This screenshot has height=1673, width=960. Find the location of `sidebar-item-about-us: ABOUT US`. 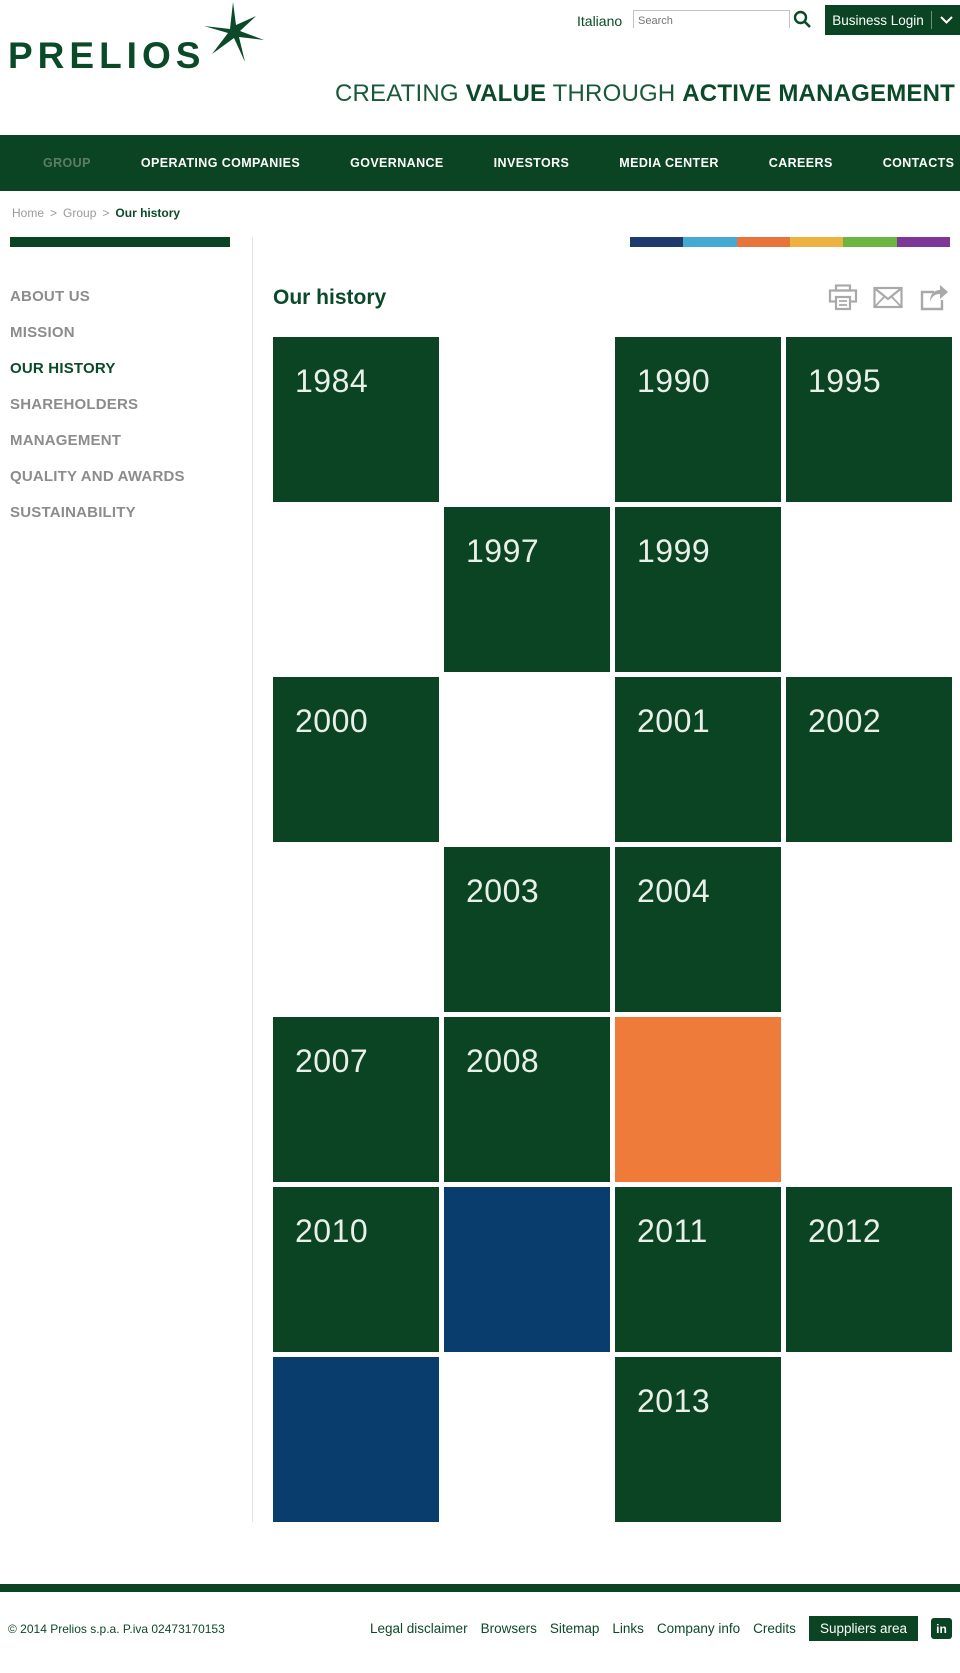

sidebar-item-about-us: ABOUT US is located at coordinates (50, 296).